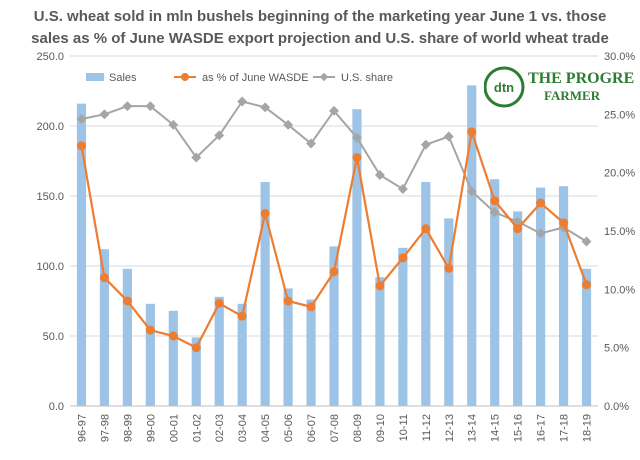 The image size is (640, 460). I want to click on y-right-tick-label: 15.0%, so click(619, 232).